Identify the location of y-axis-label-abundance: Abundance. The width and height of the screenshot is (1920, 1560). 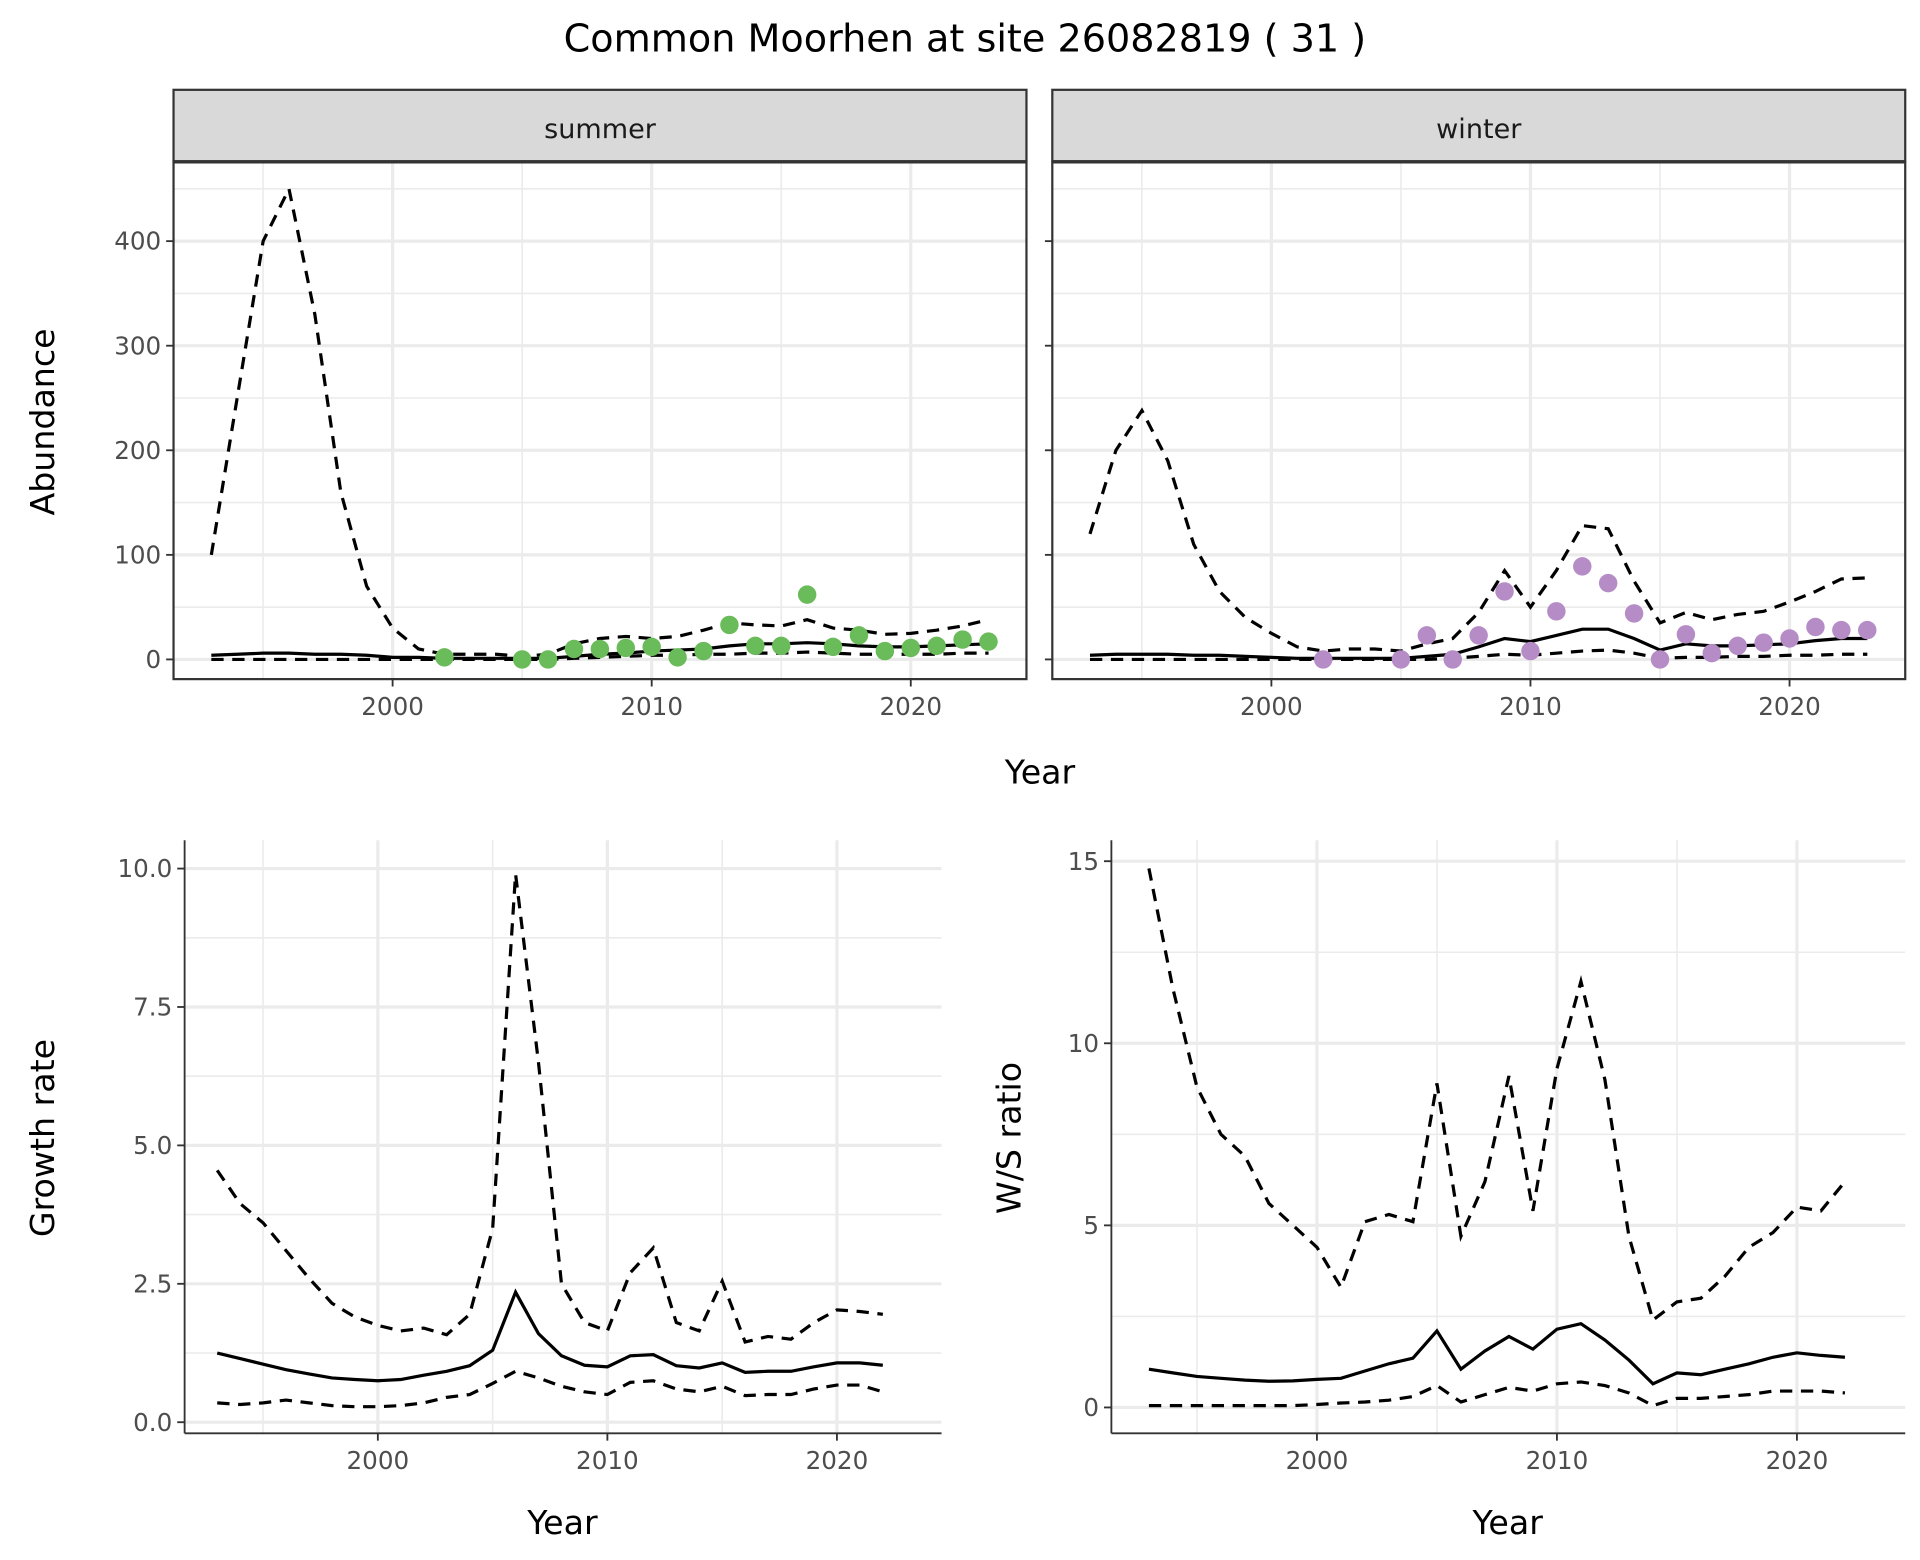
(42, 421).